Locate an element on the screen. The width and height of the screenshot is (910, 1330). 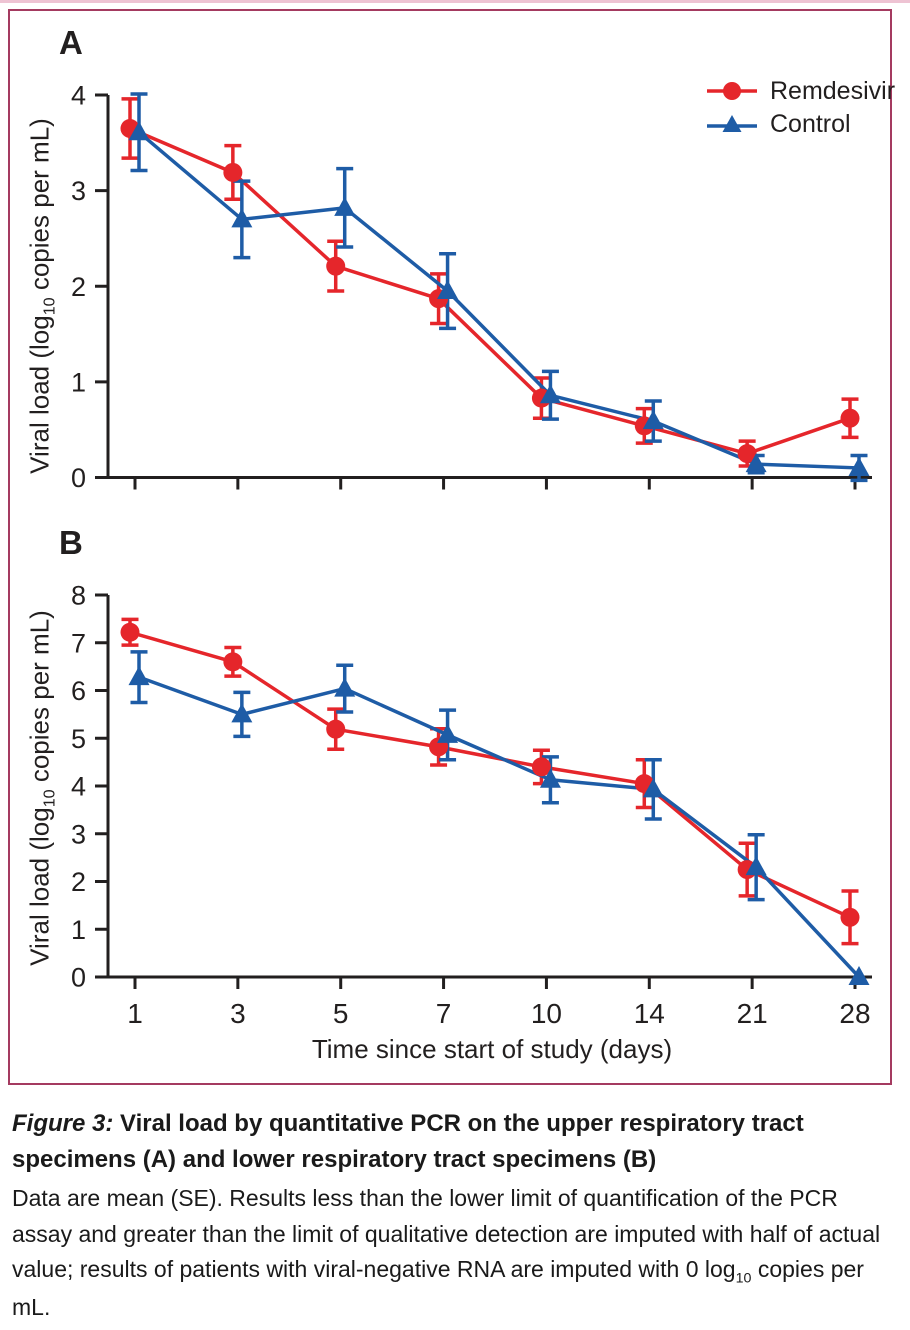
remdesivir-series-icon is located at coordinates (732, 91).